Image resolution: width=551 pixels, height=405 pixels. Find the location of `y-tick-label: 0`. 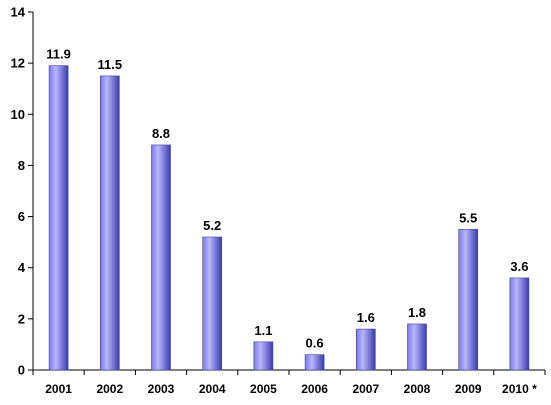

y-tick-label: 0 is located at coordinates (21, 370).